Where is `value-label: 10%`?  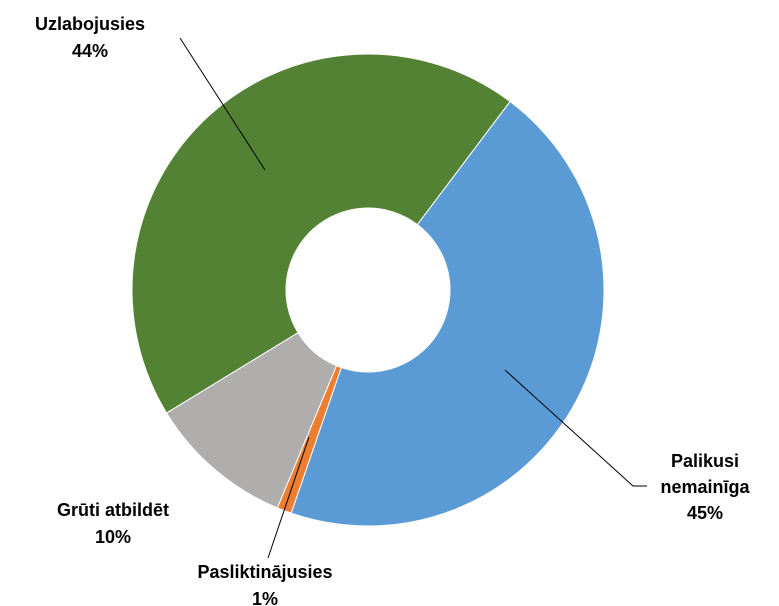 value-label: 10% is located at coordinates (113, 537).